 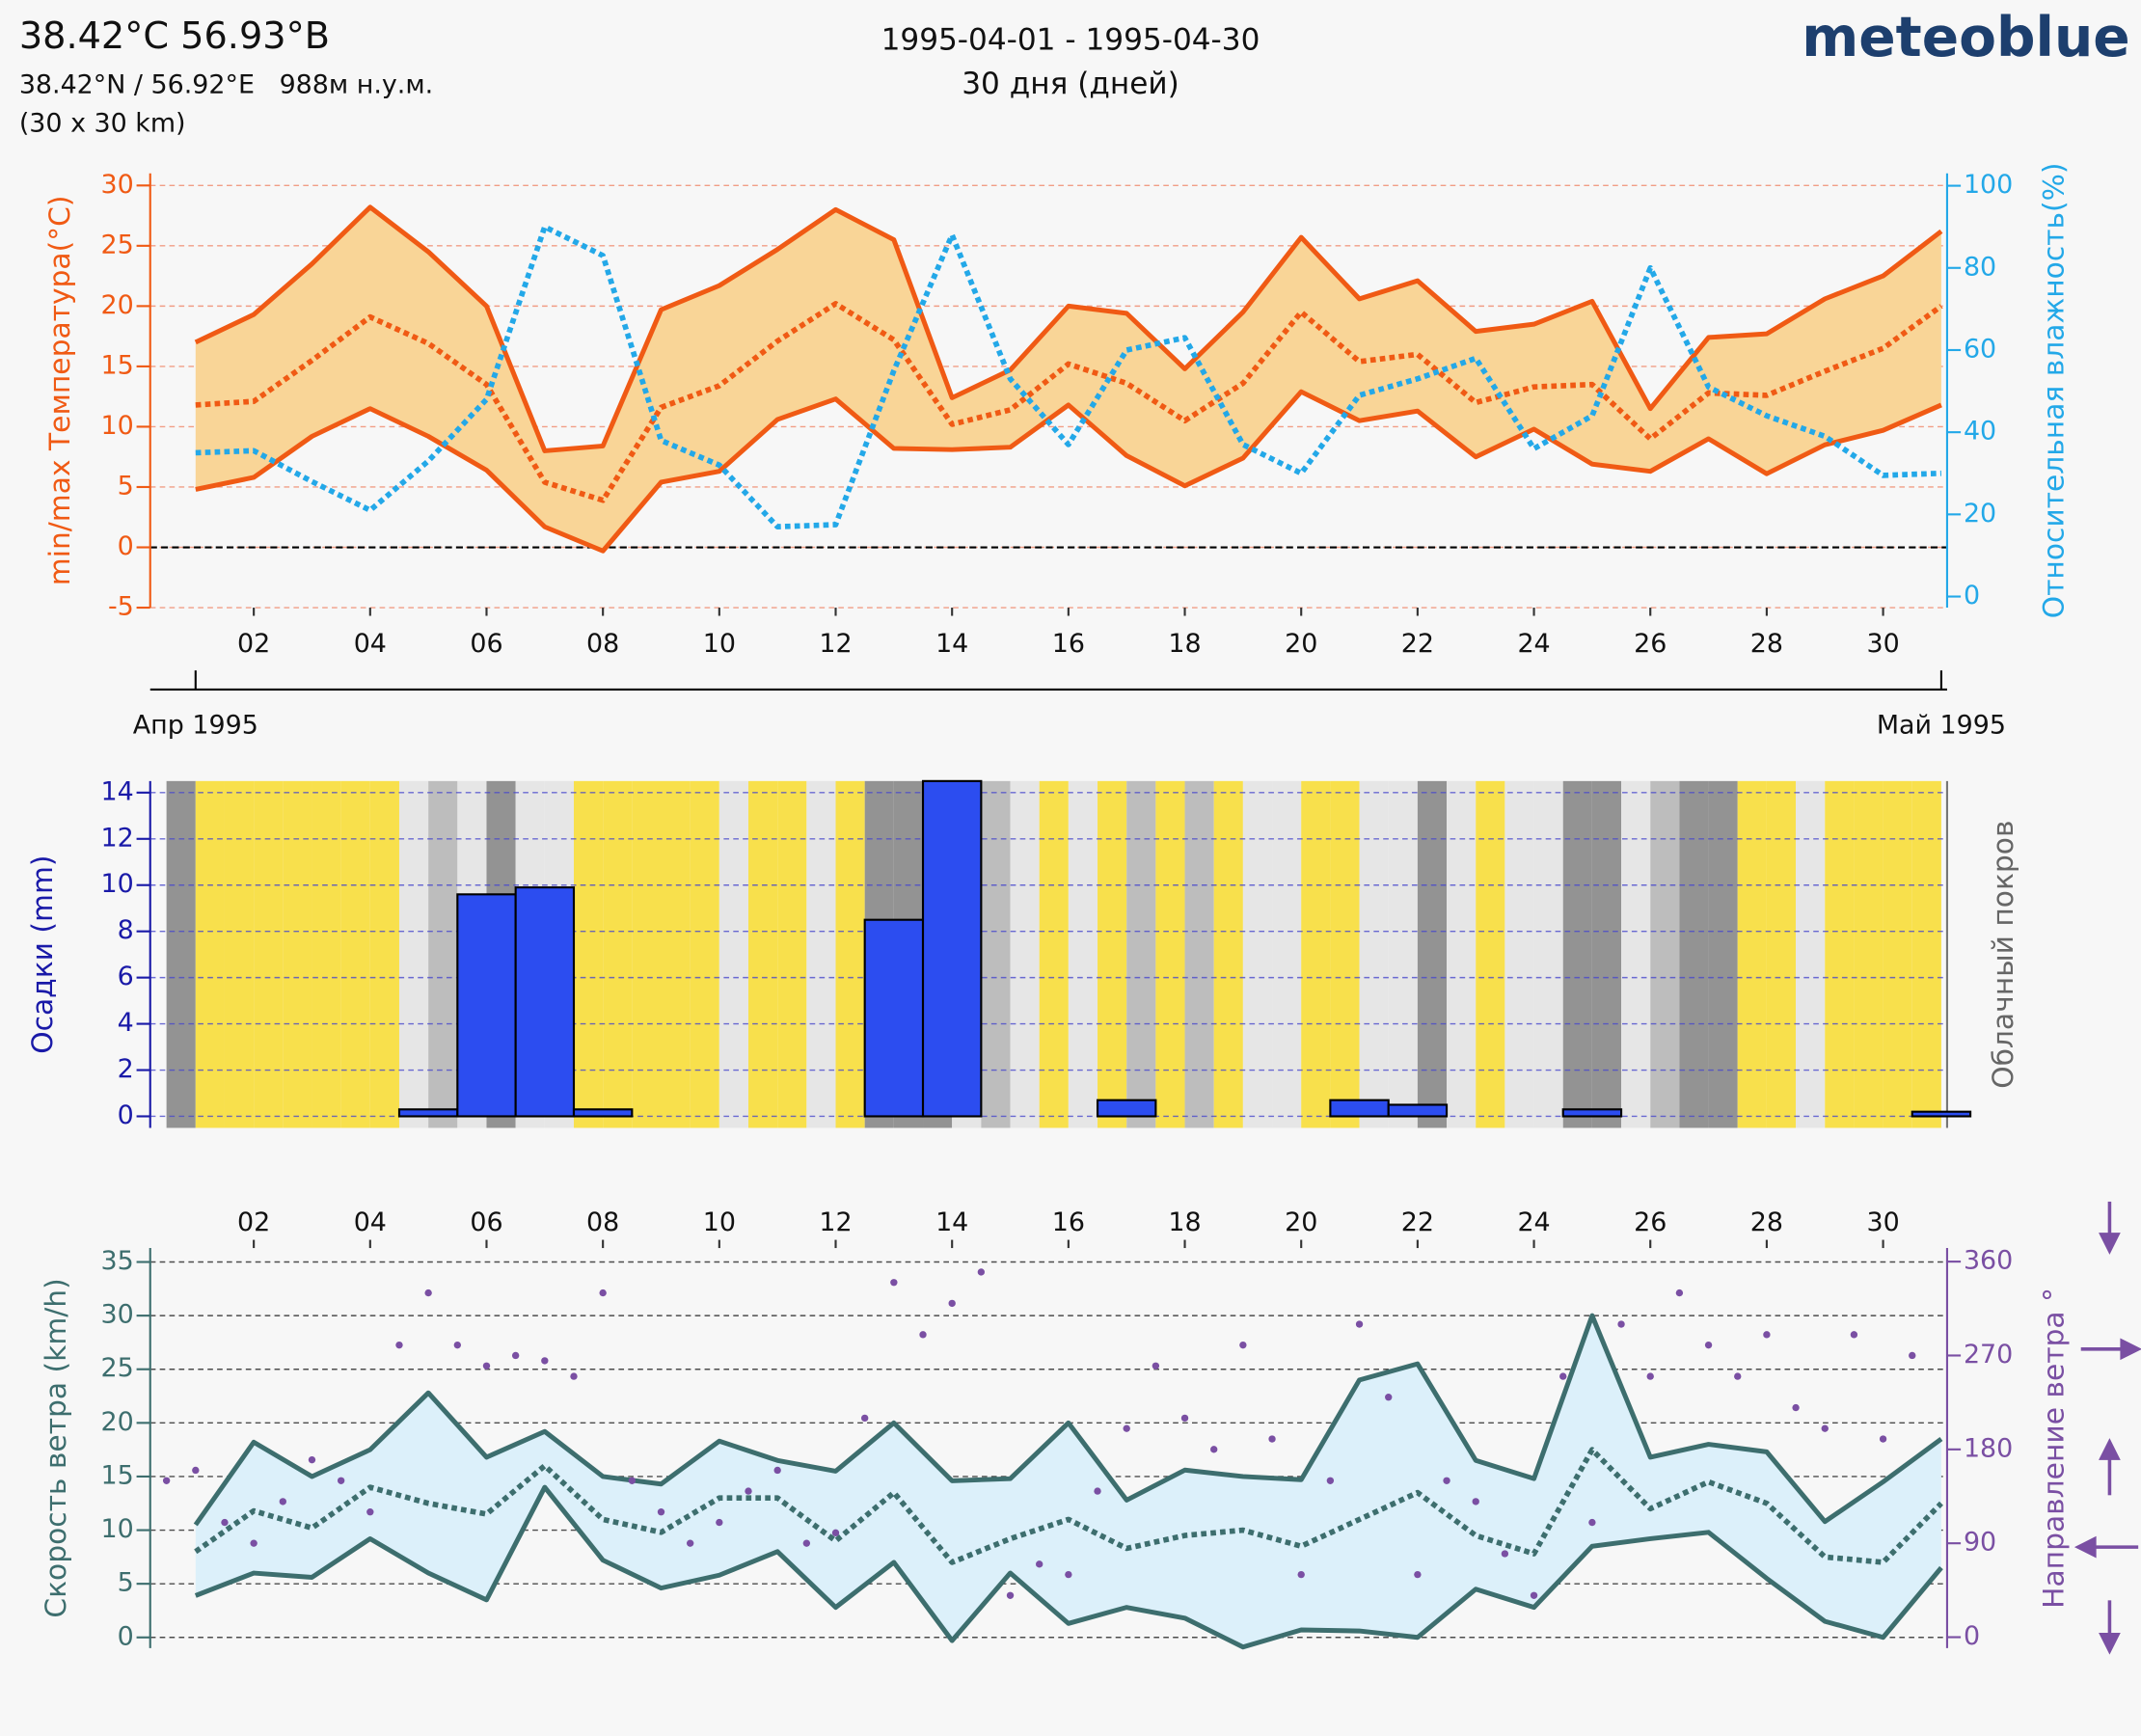 I want to click on y2-tick-label: 90, so click(x=1980, y=1543).